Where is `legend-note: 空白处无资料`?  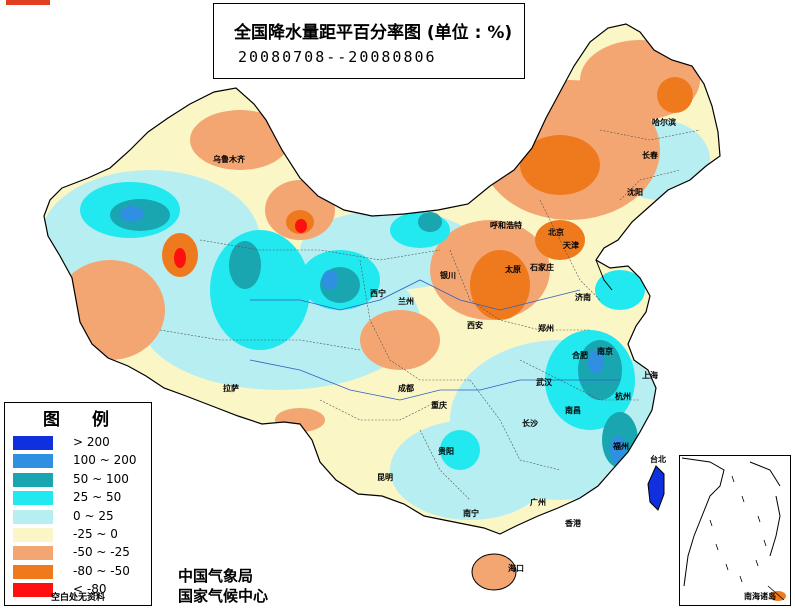
legend-note: 空白处无资料 is located at coordinates (77, 598).